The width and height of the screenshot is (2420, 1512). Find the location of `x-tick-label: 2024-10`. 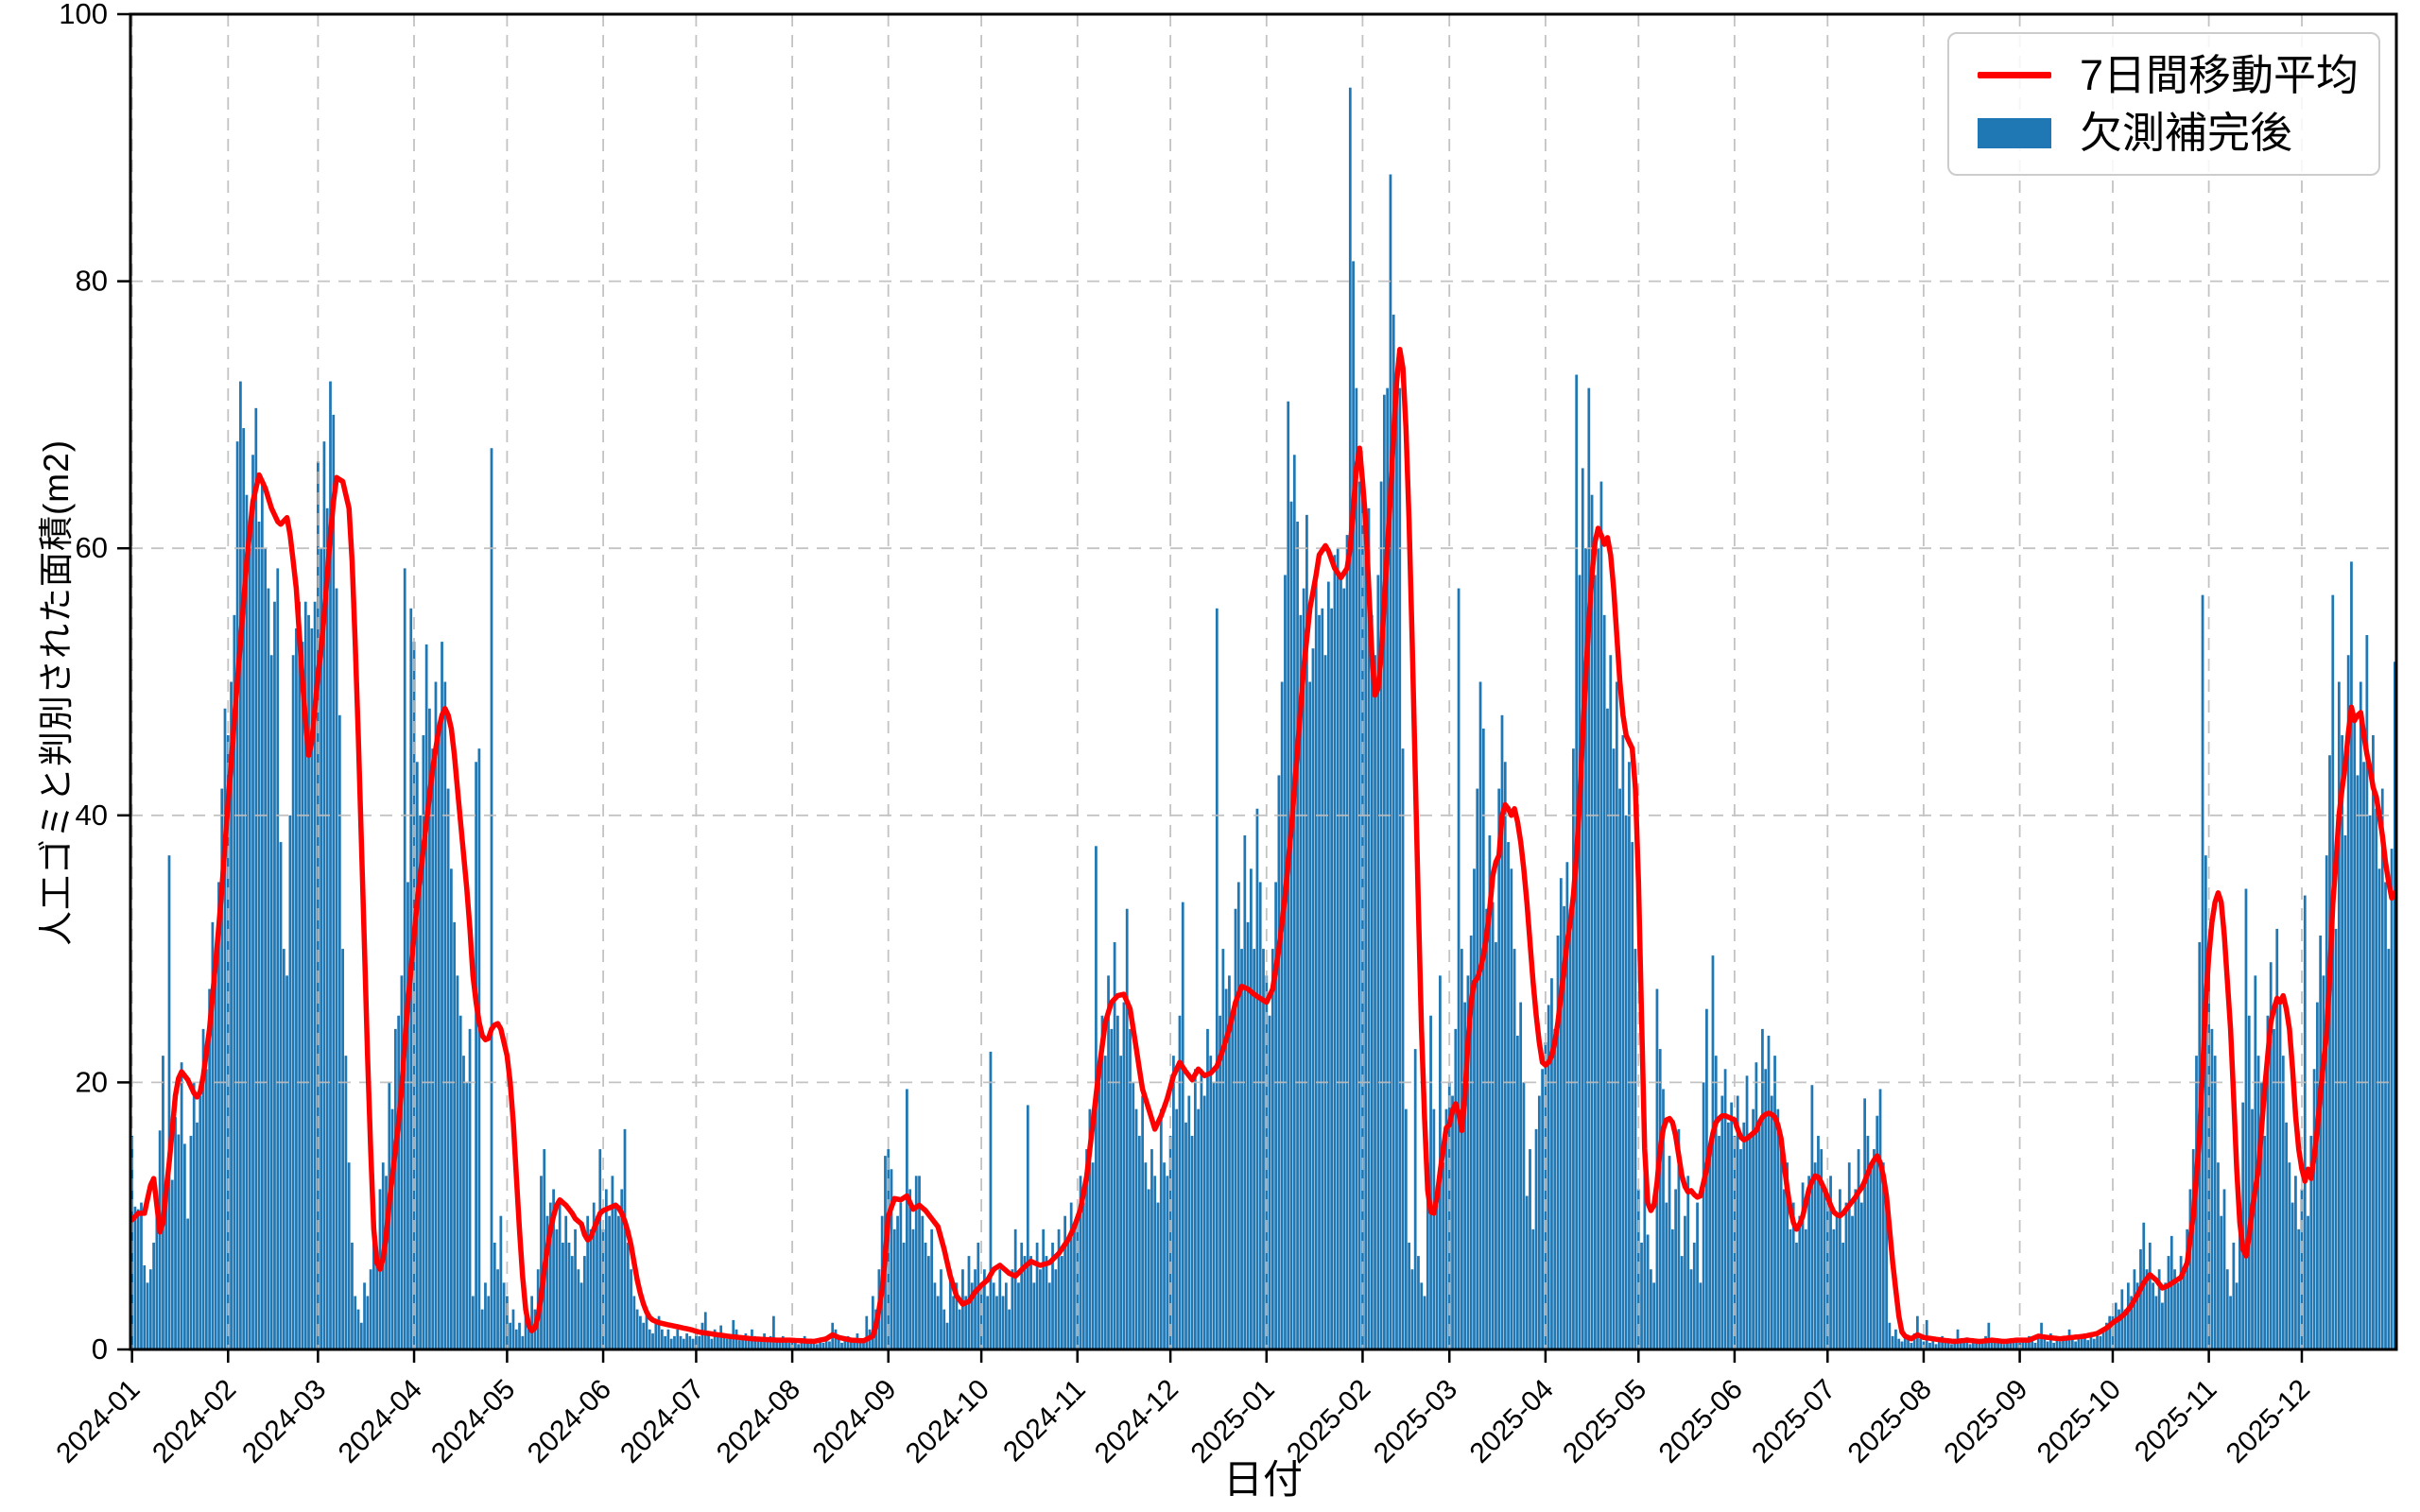

x-tick-label: 2024-10 is located at coordinates (947, 1421).